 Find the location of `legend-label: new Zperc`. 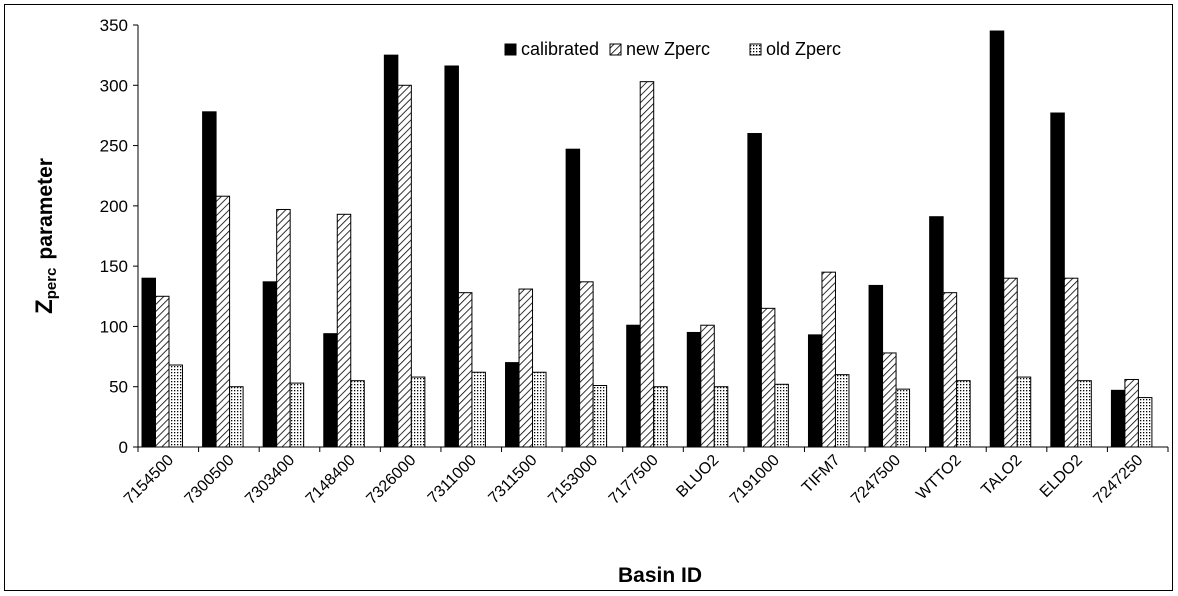

legend-label: new Zperc is located at coordinates (668, 49).